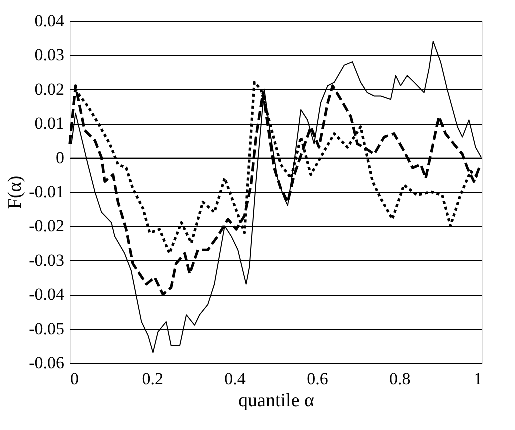 This screenshot has height=430, width=515. I want to click on x-tick-label: 0.6, so click(317, 379).